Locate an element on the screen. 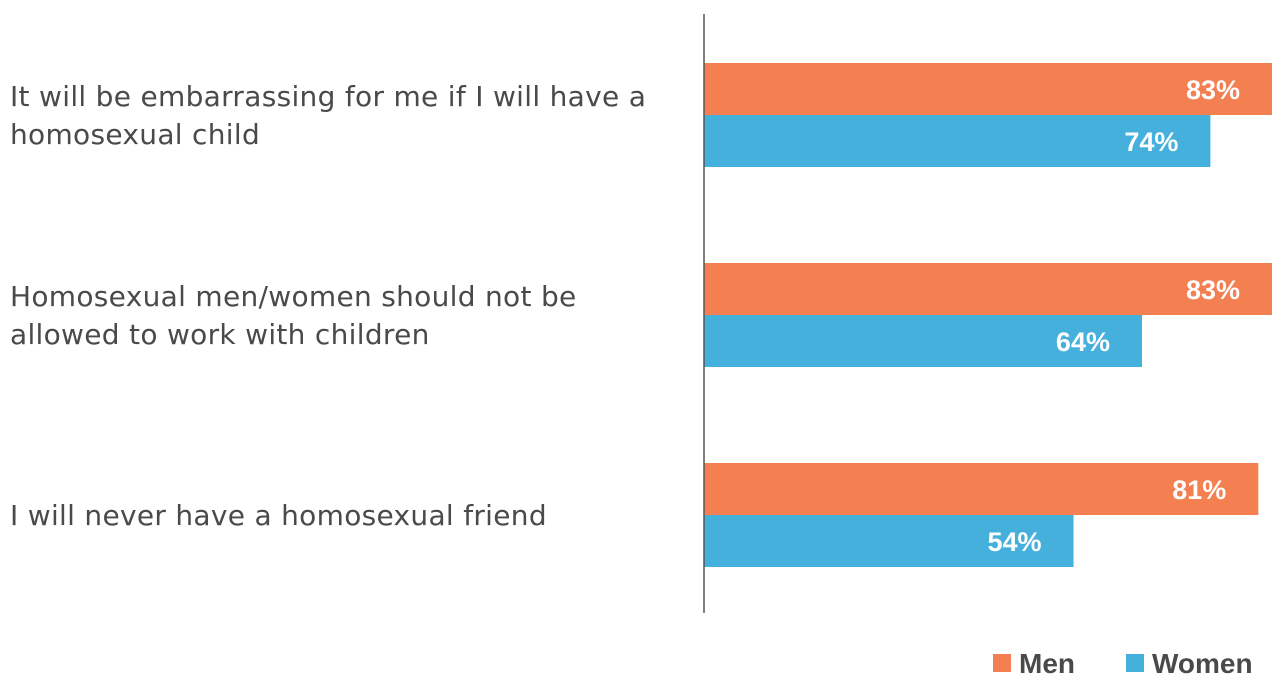  legend-label-men: Men is located at coordinates (1047, 661).